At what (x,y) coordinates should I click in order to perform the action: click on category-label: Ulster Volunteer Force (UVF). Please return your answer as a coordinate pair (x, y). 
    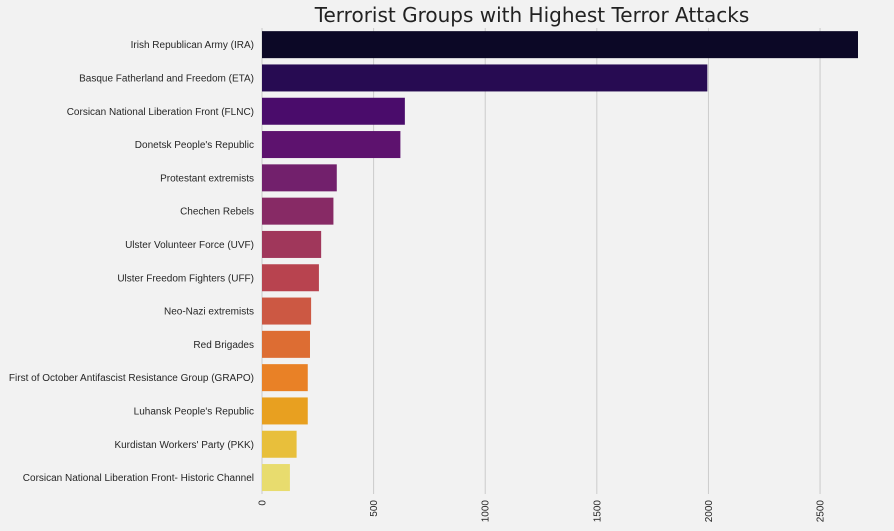
    Looking at the image, I should click on (189, 245).